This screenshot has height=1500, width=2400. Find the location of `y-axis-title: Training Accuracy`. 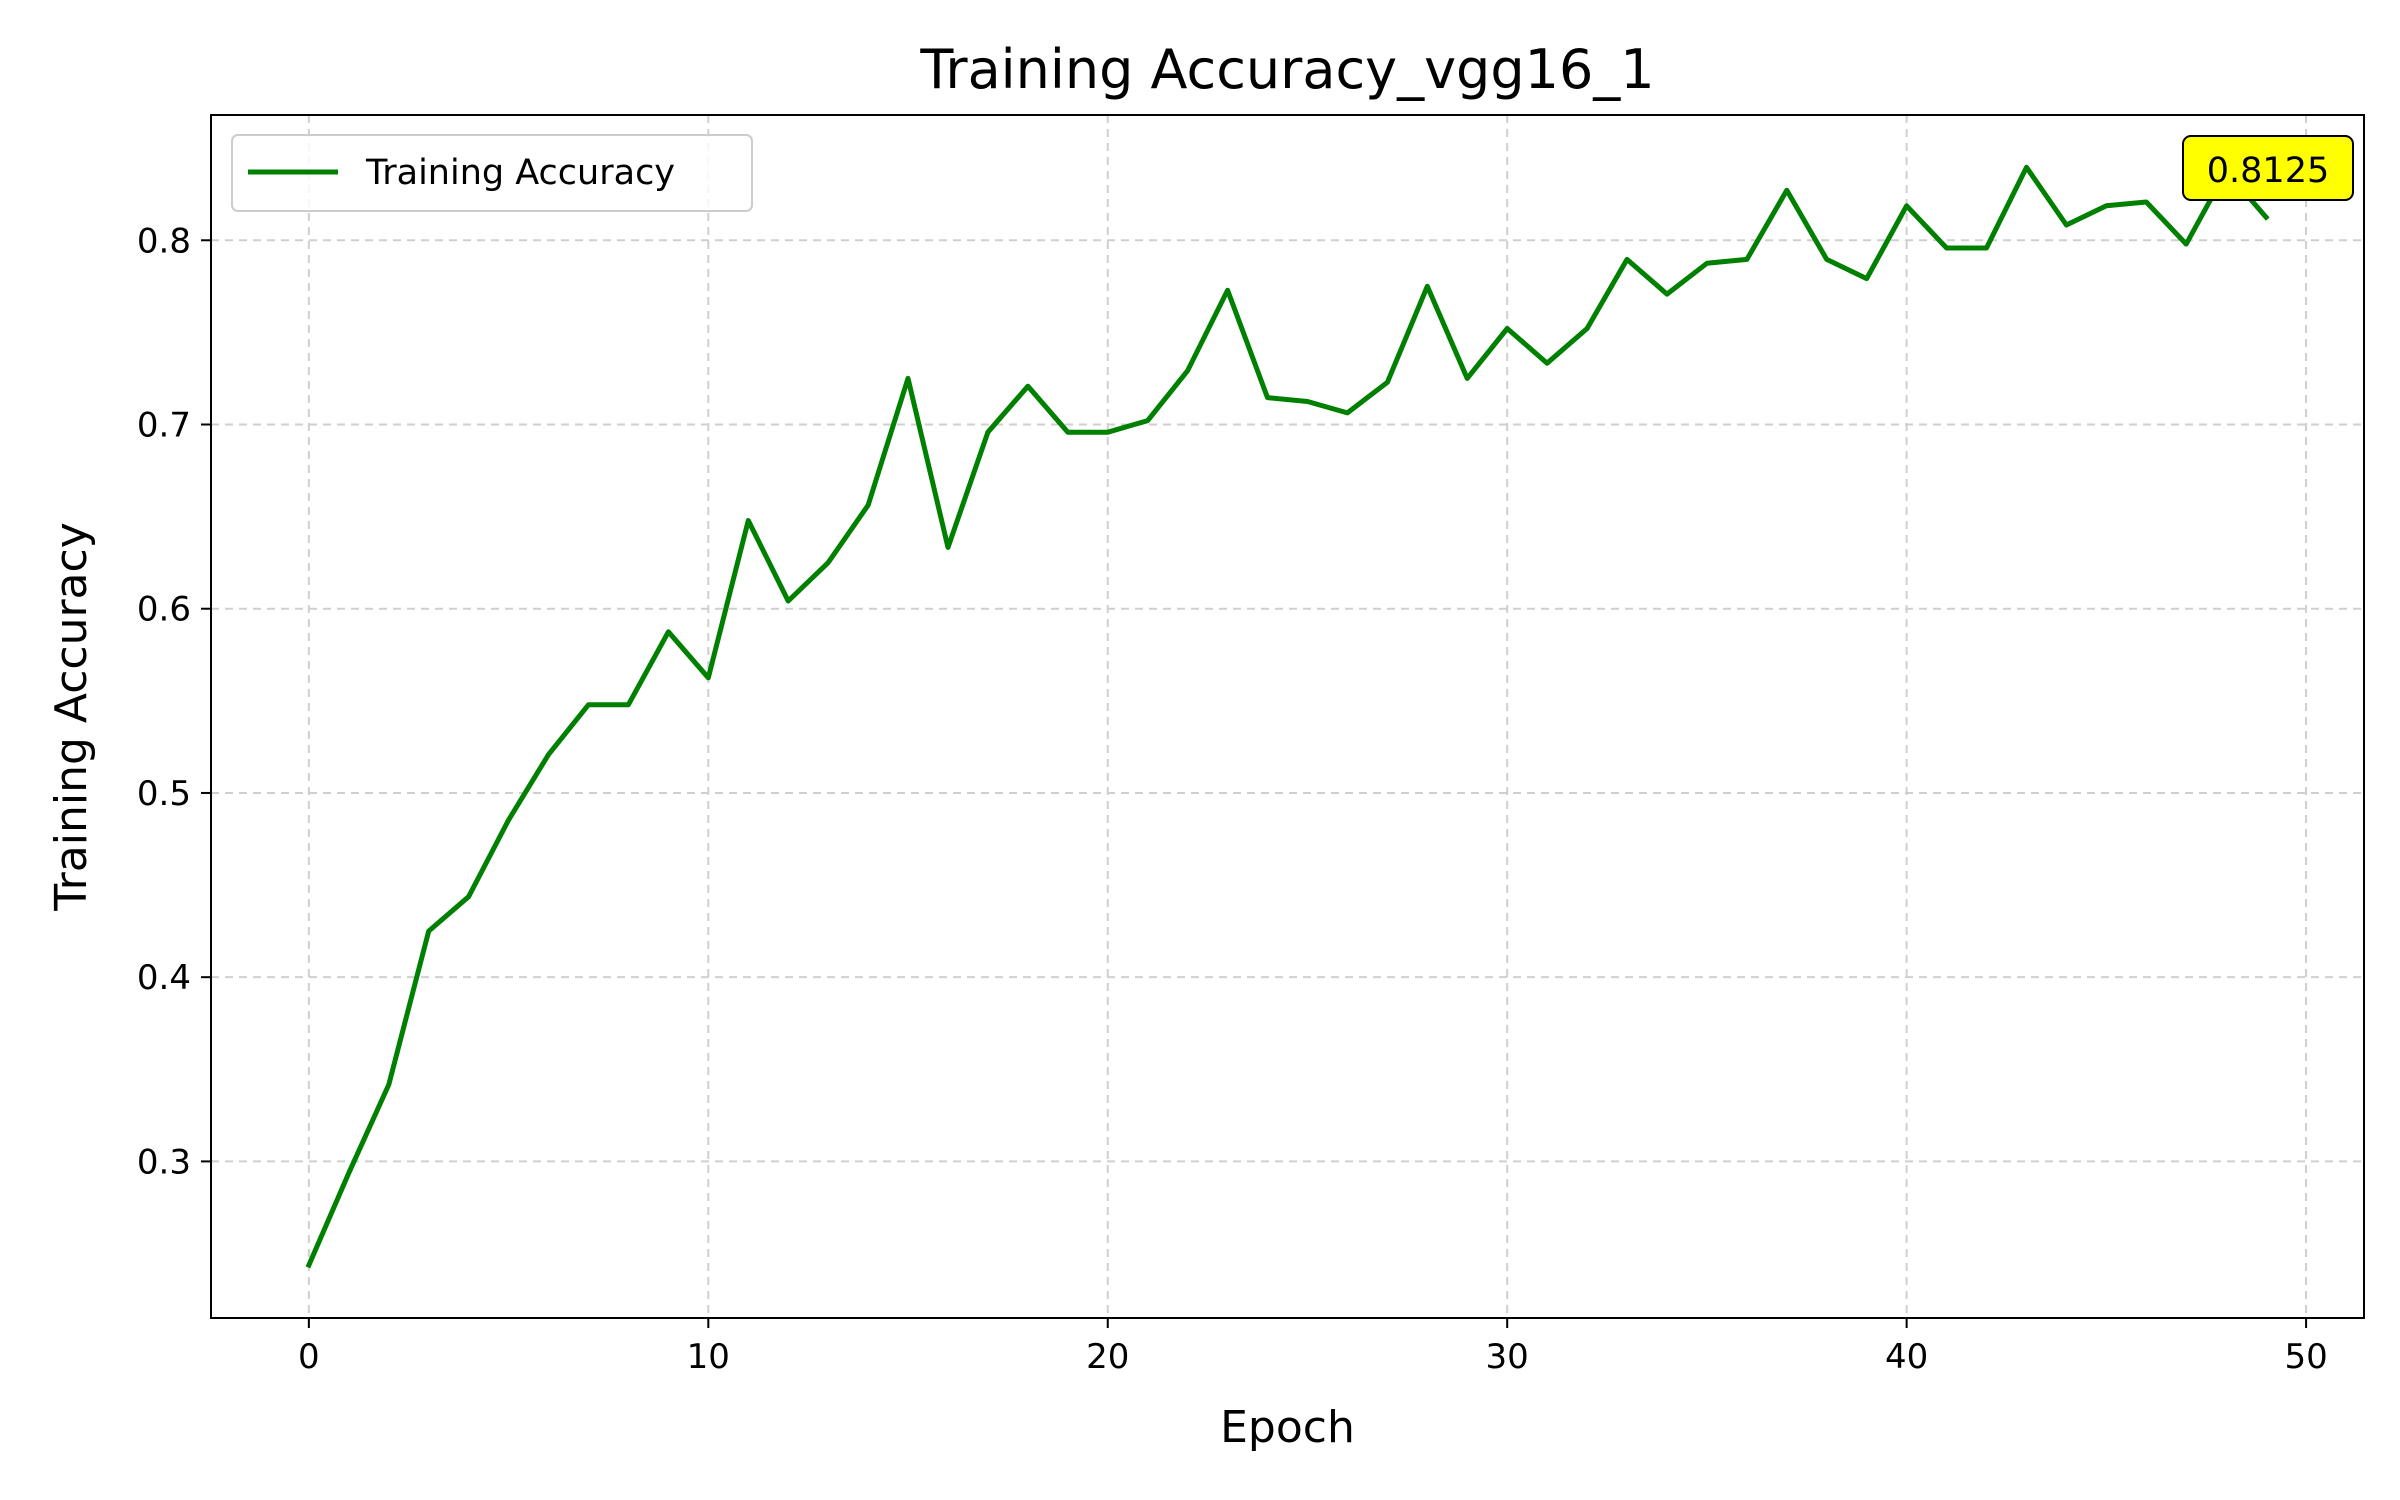

y-axis-title: Training Accuracy is located at coordinates (71, 716).